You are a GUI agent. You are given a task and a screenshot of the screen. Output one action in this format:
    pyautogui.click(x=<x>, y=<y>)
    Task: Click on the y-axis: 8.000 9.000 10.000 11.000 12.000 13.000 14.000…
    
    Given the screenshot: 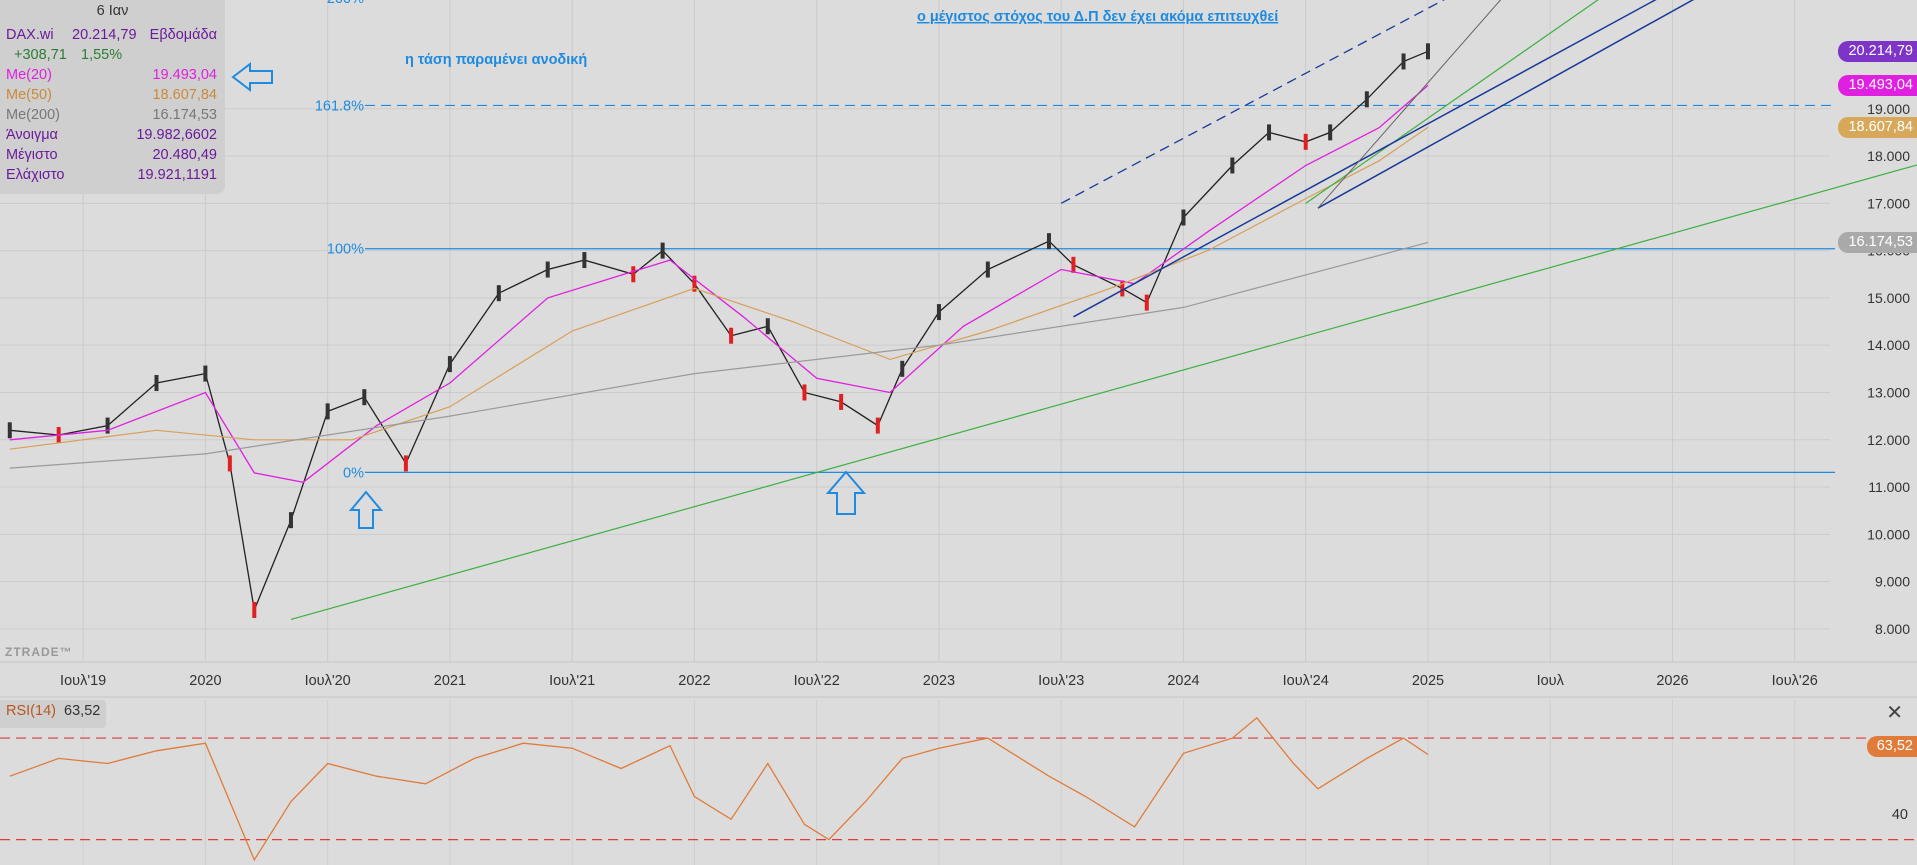 What is the action you would take?
    pyautogui.click(x=1888, y=369)
    